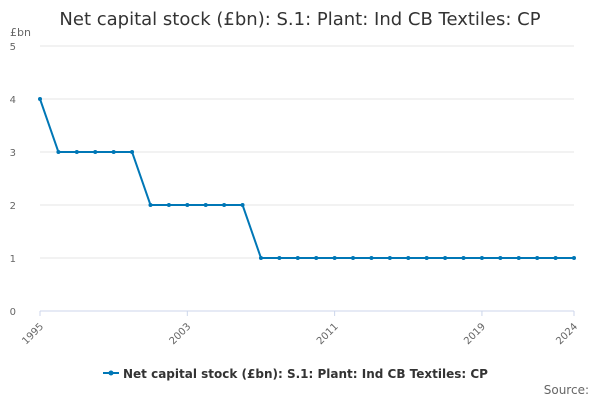 The height and width of the screenshot is (400, 600). What do you see at coordinates (566, 390) in the screenshot?
I see `source-label: Source:` at bounding box center [566, 390].